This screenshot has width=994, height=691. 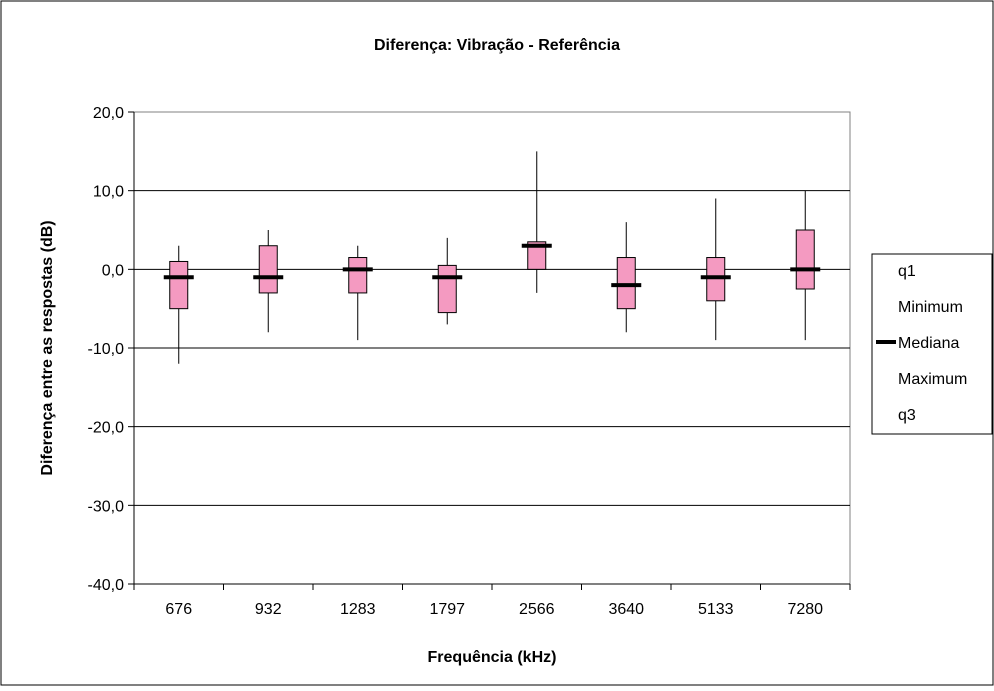 I want to click on legend-entry: Maximum, so click(x=932, y=379).